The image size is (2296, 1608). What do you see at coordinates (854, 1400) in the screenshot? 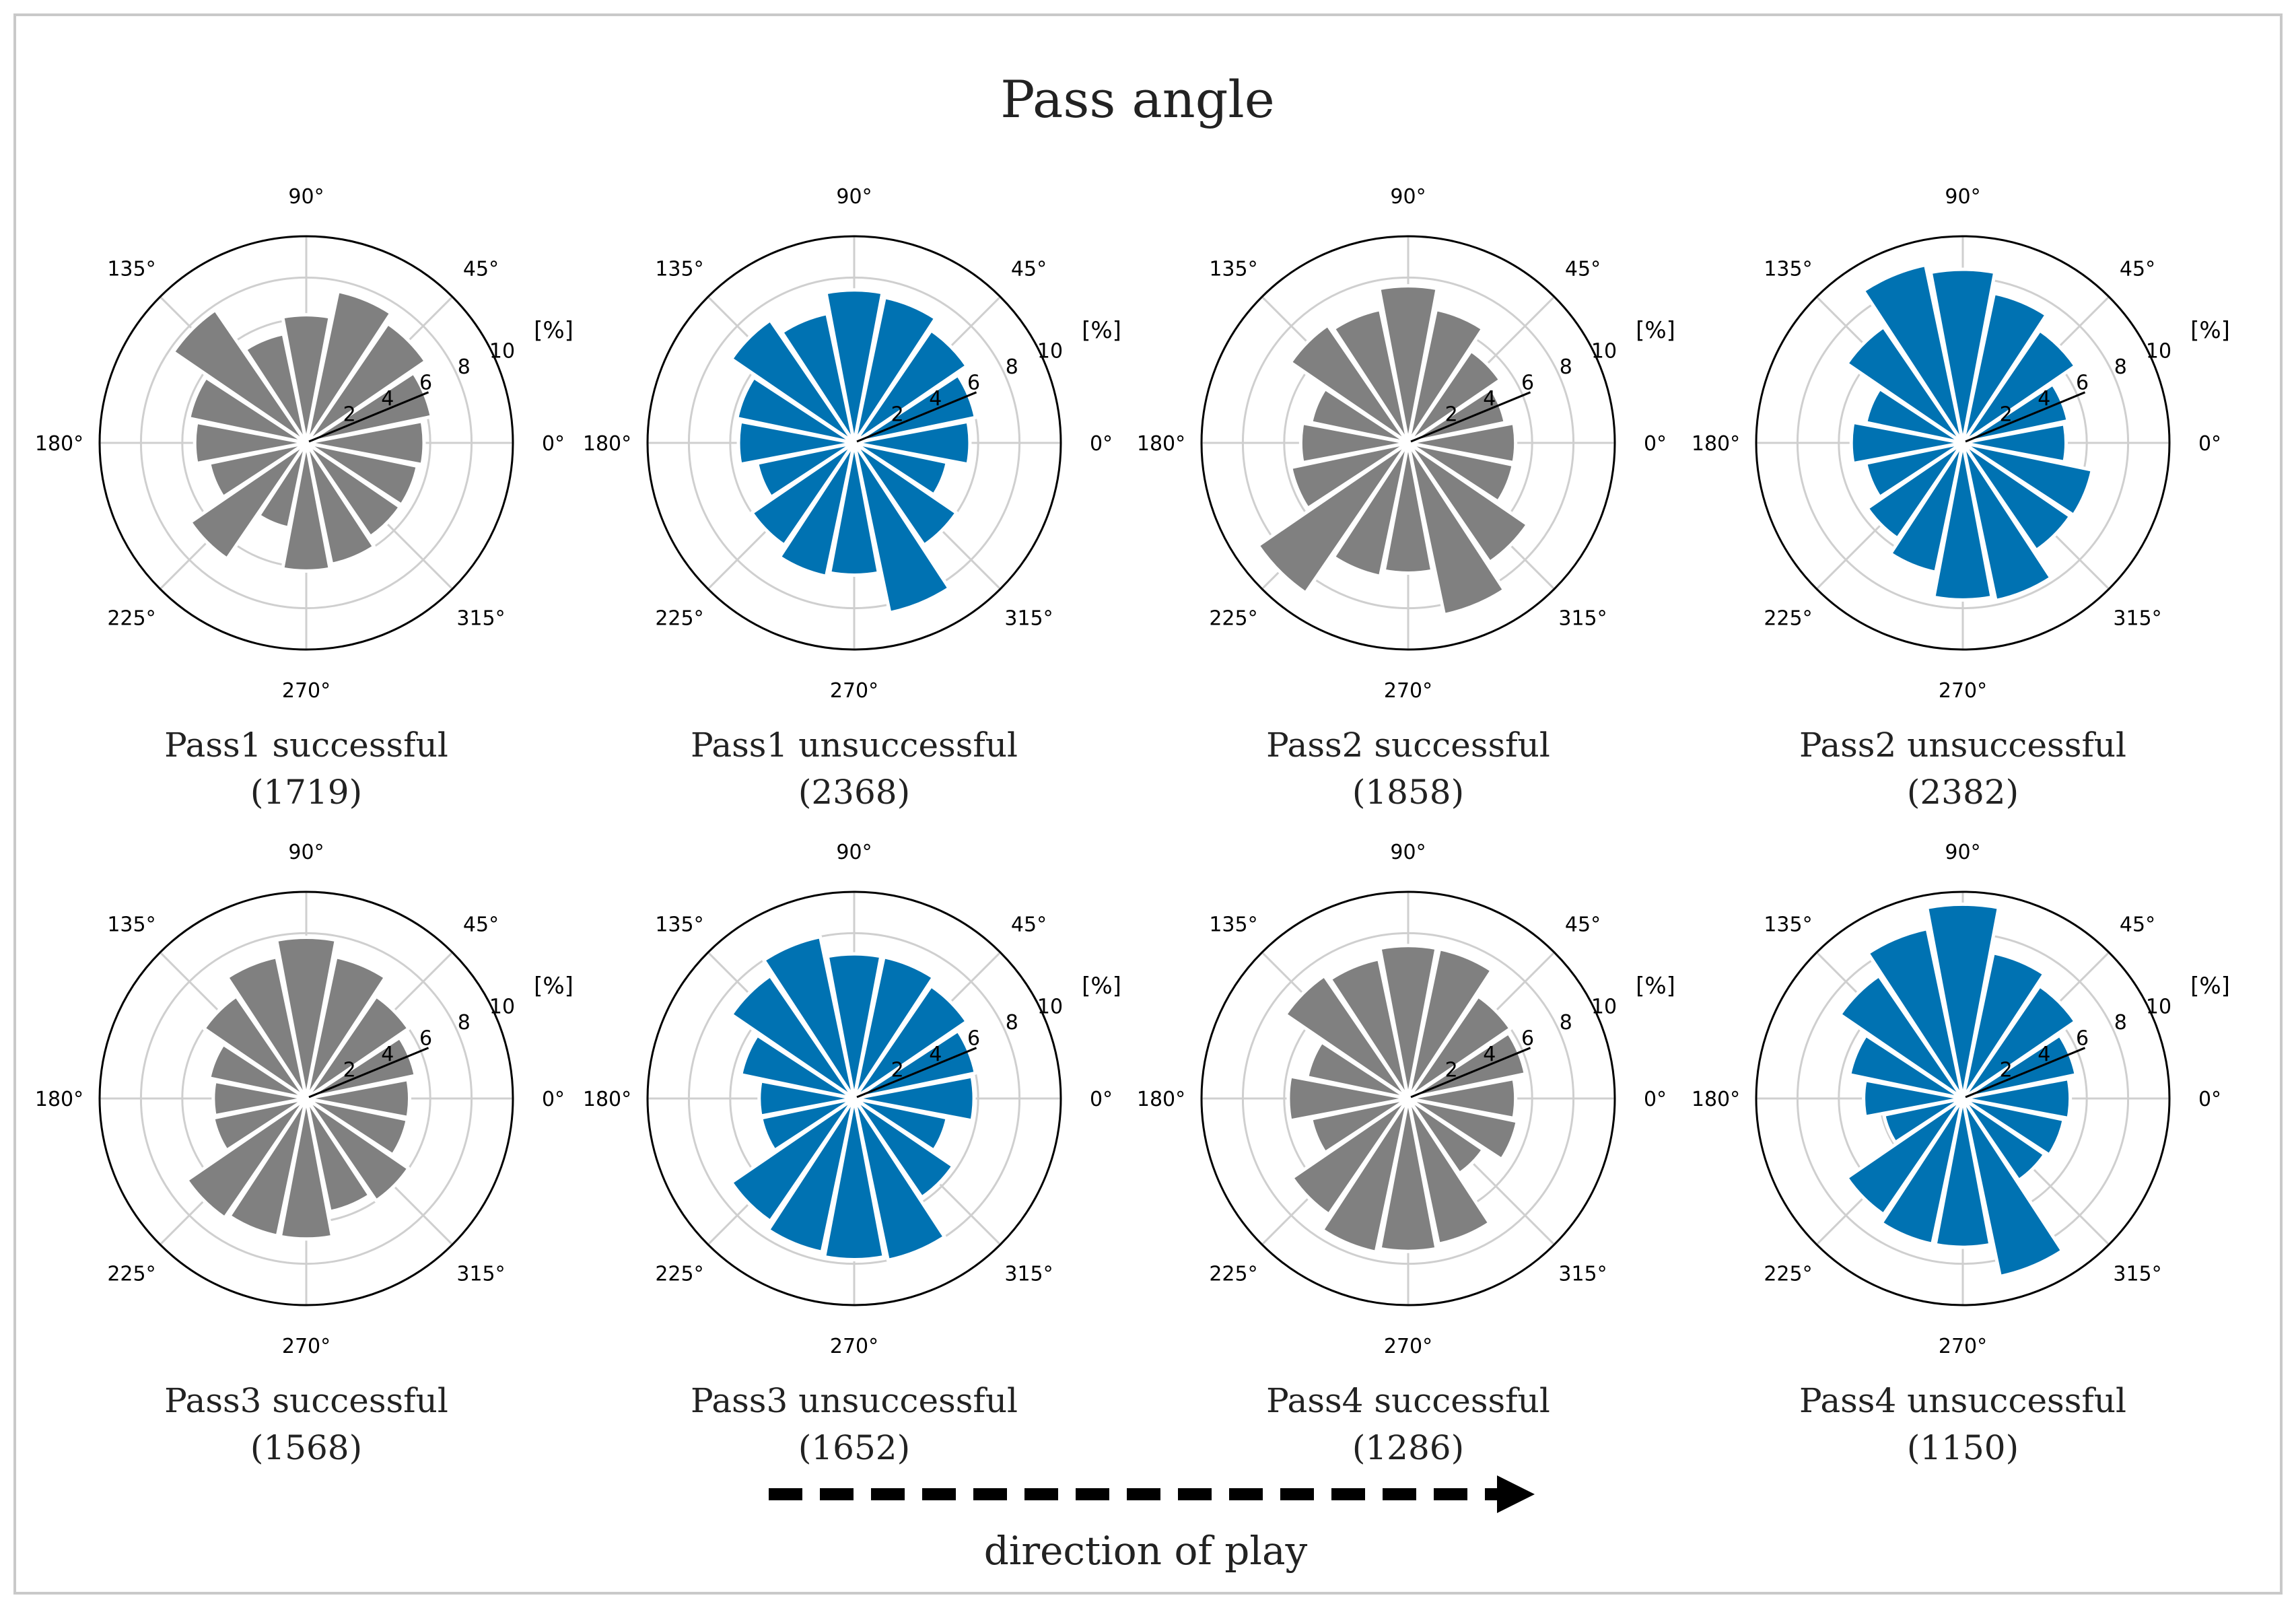
I see `panel-title: Pass3 unsuccessful` at bounding box center [854, 1400].